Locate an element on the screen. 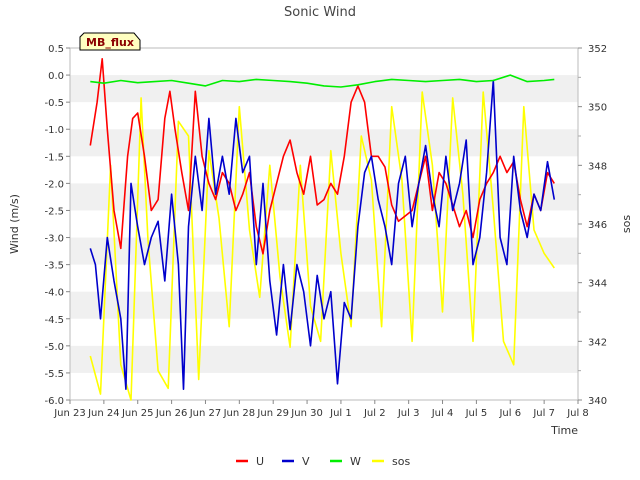 This screenshot has height=480, width=640. x-tick-label: Jul 7 is located at coordinates (543, 413).